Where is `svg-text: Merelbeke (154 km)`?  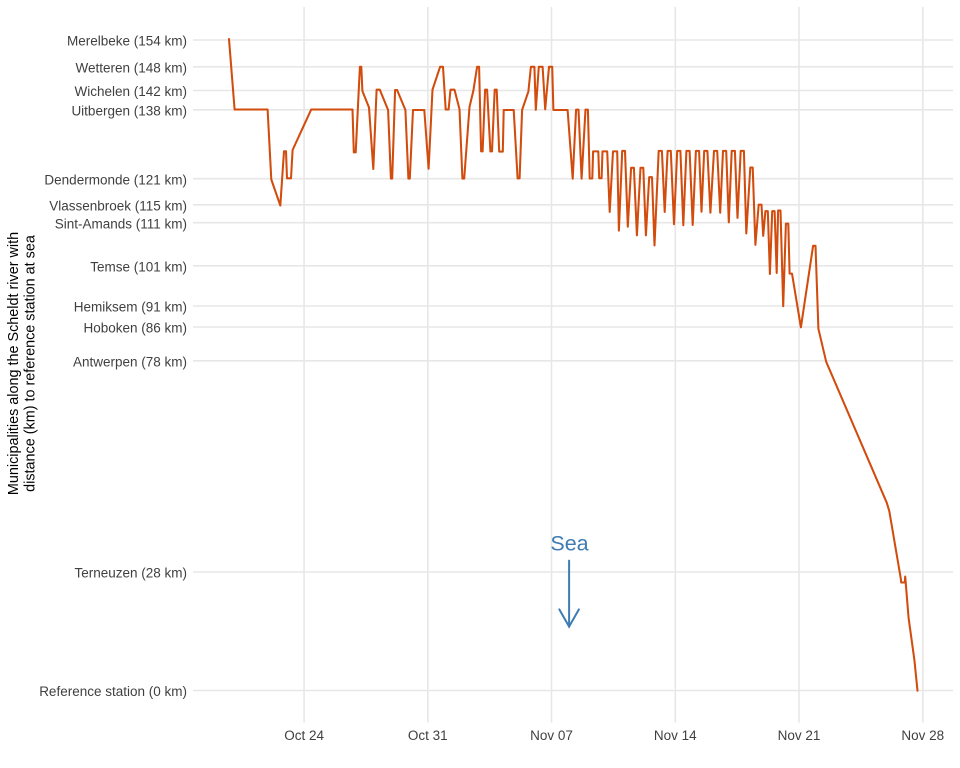 svg-text: Merelbeke (154 km) is located at coordinates (127, 41).